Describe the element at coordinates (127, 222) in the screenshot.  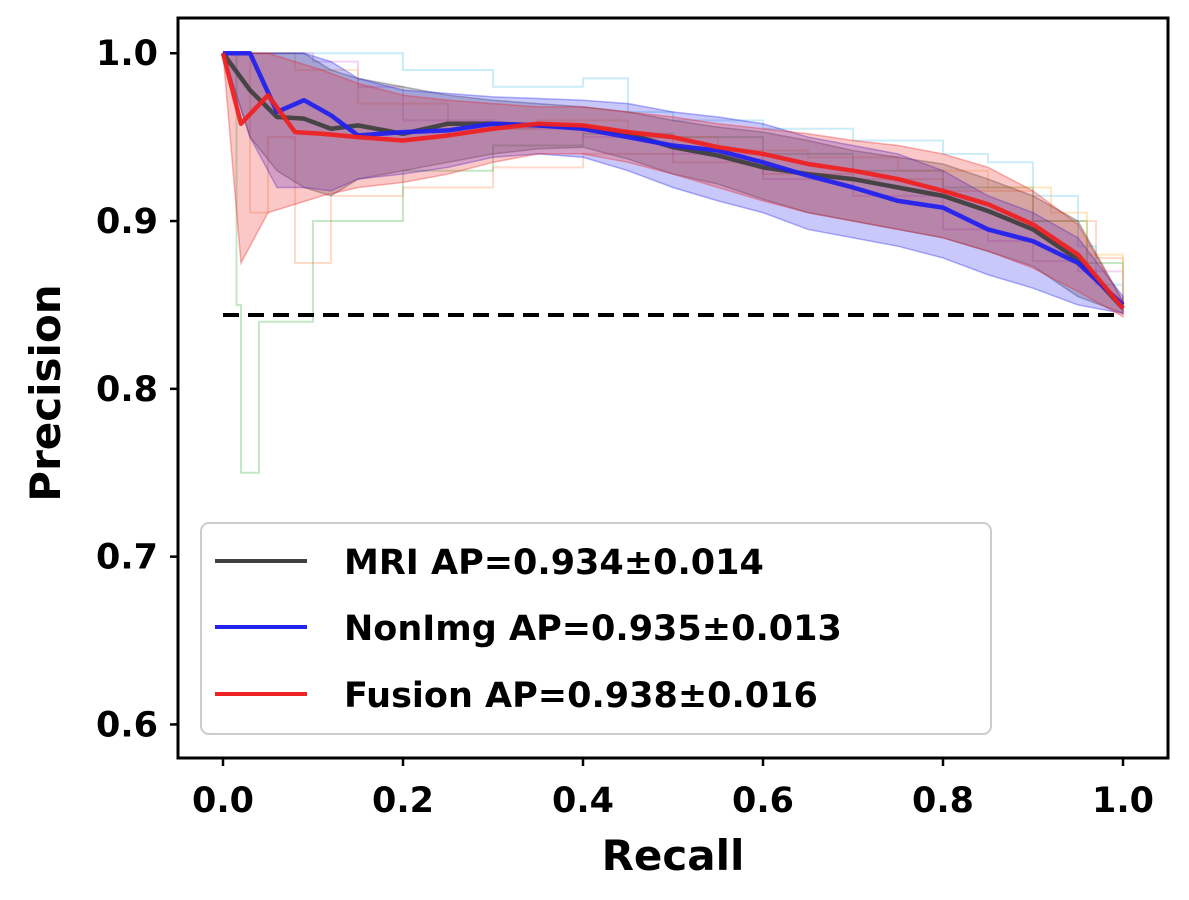
I see `y-tick-label: 0.9` at that location.